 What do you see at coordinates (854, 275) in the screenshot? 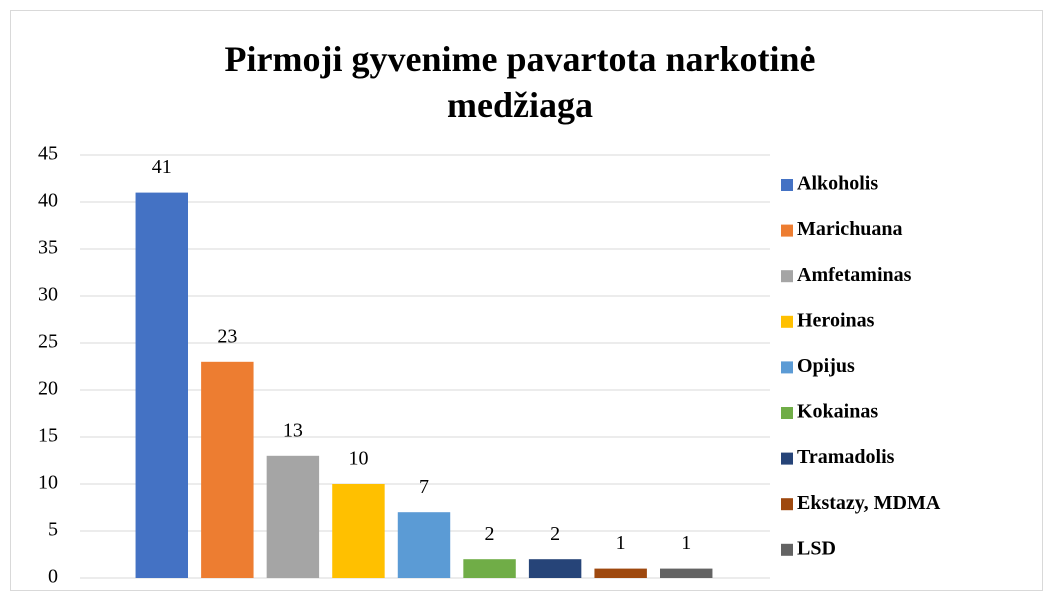
I see `legend-label: Amfetaminas` at bounding box center [854, 275].